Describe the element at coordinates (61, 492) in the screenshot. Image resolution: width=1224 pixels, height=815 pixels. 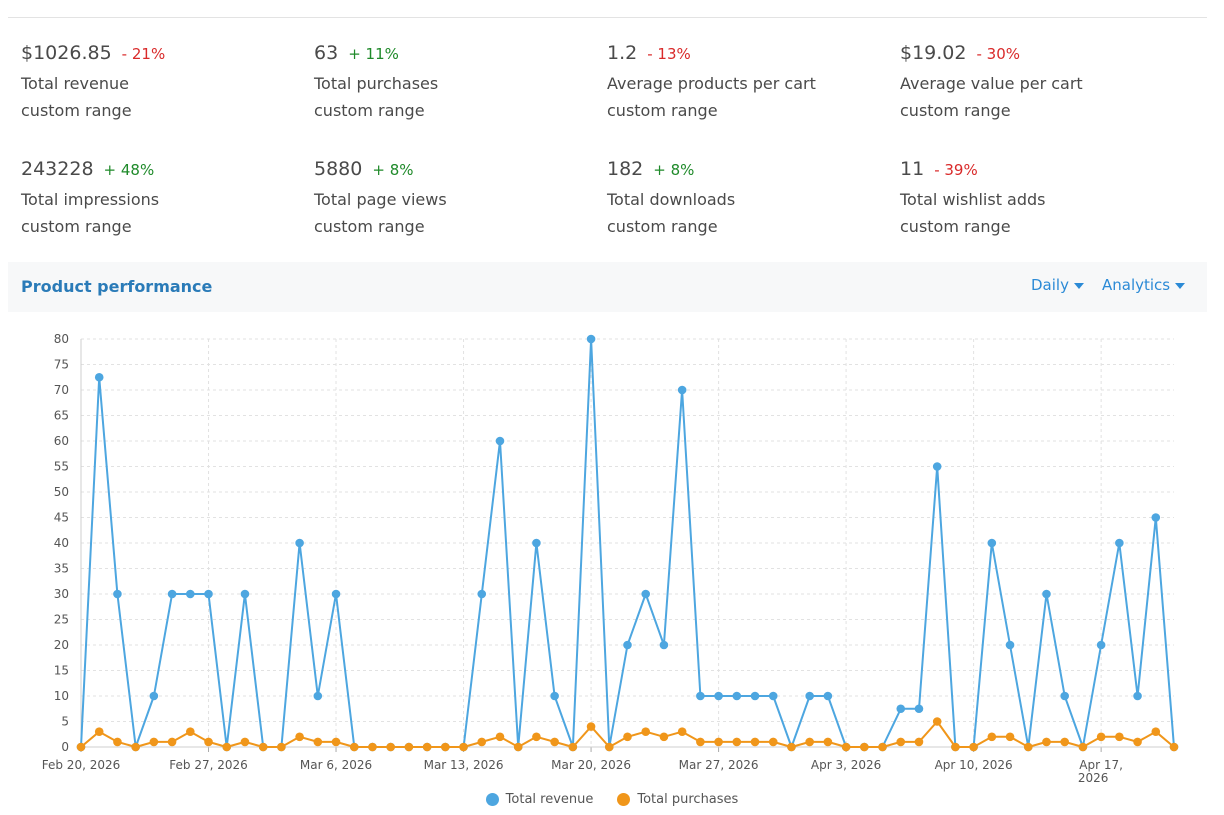
I see `y-tick-label: 50` at that location.